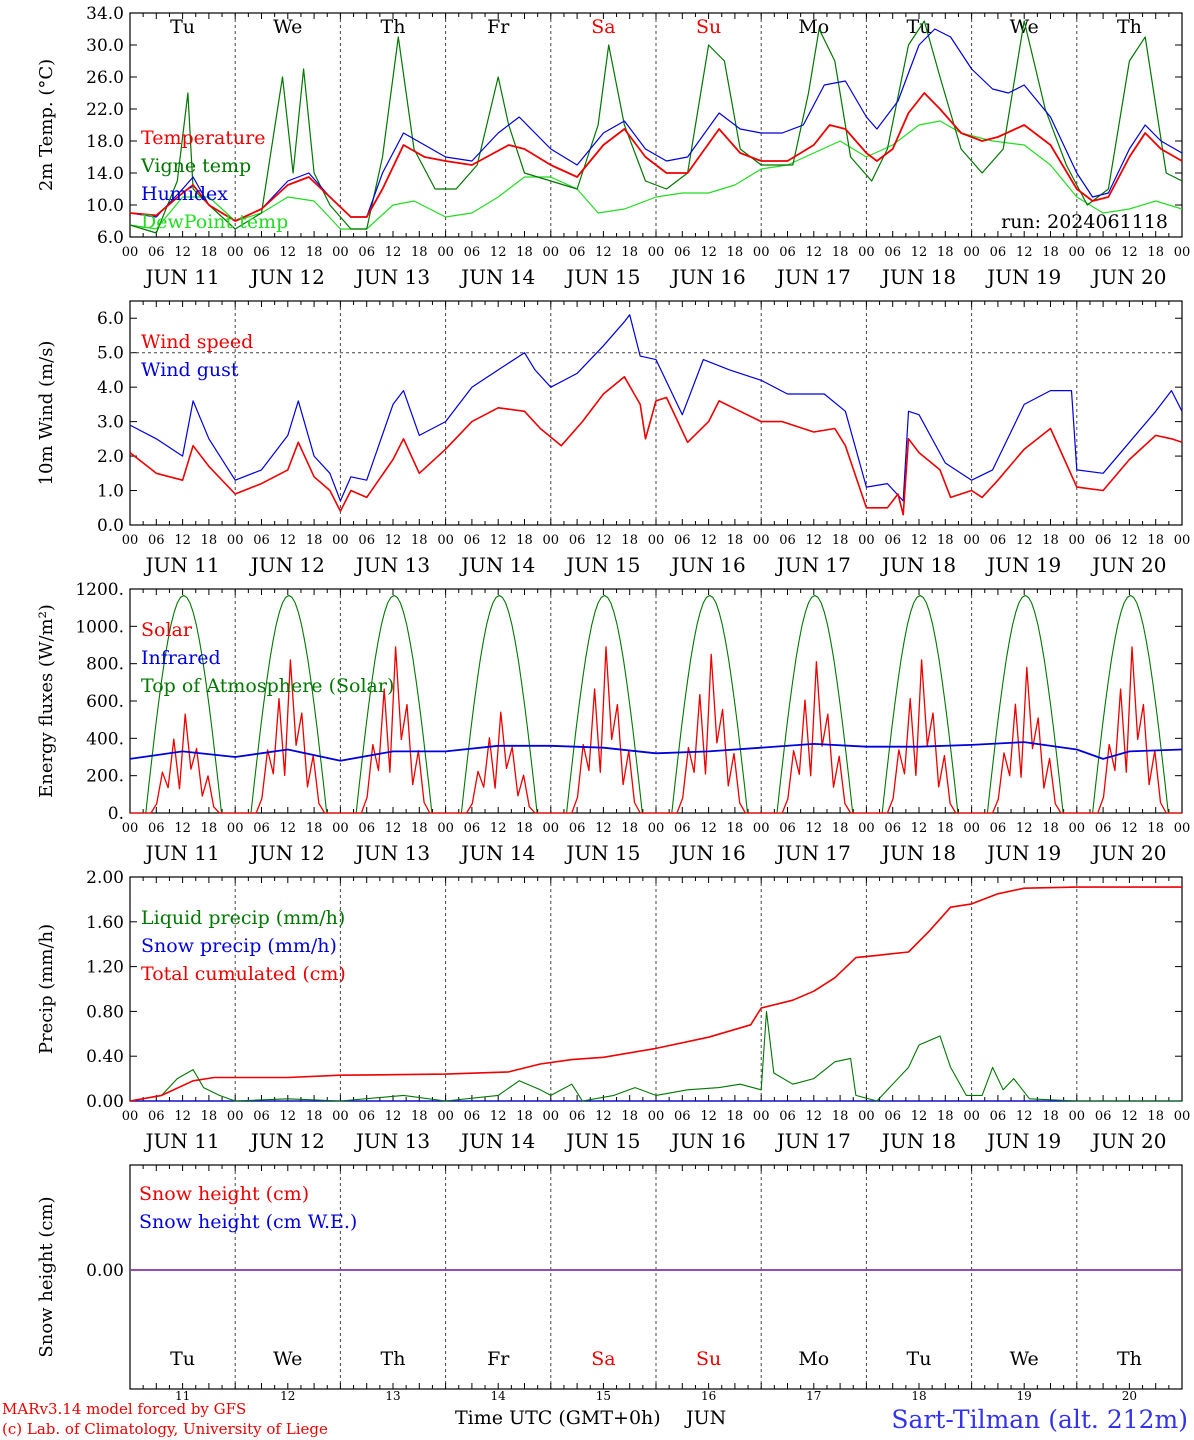 The image size is (1194, 1440). Describe the element at coordinates (46, 1276) in the screenshot. I see `y-axis-label: Snow height (cm)` at that location.